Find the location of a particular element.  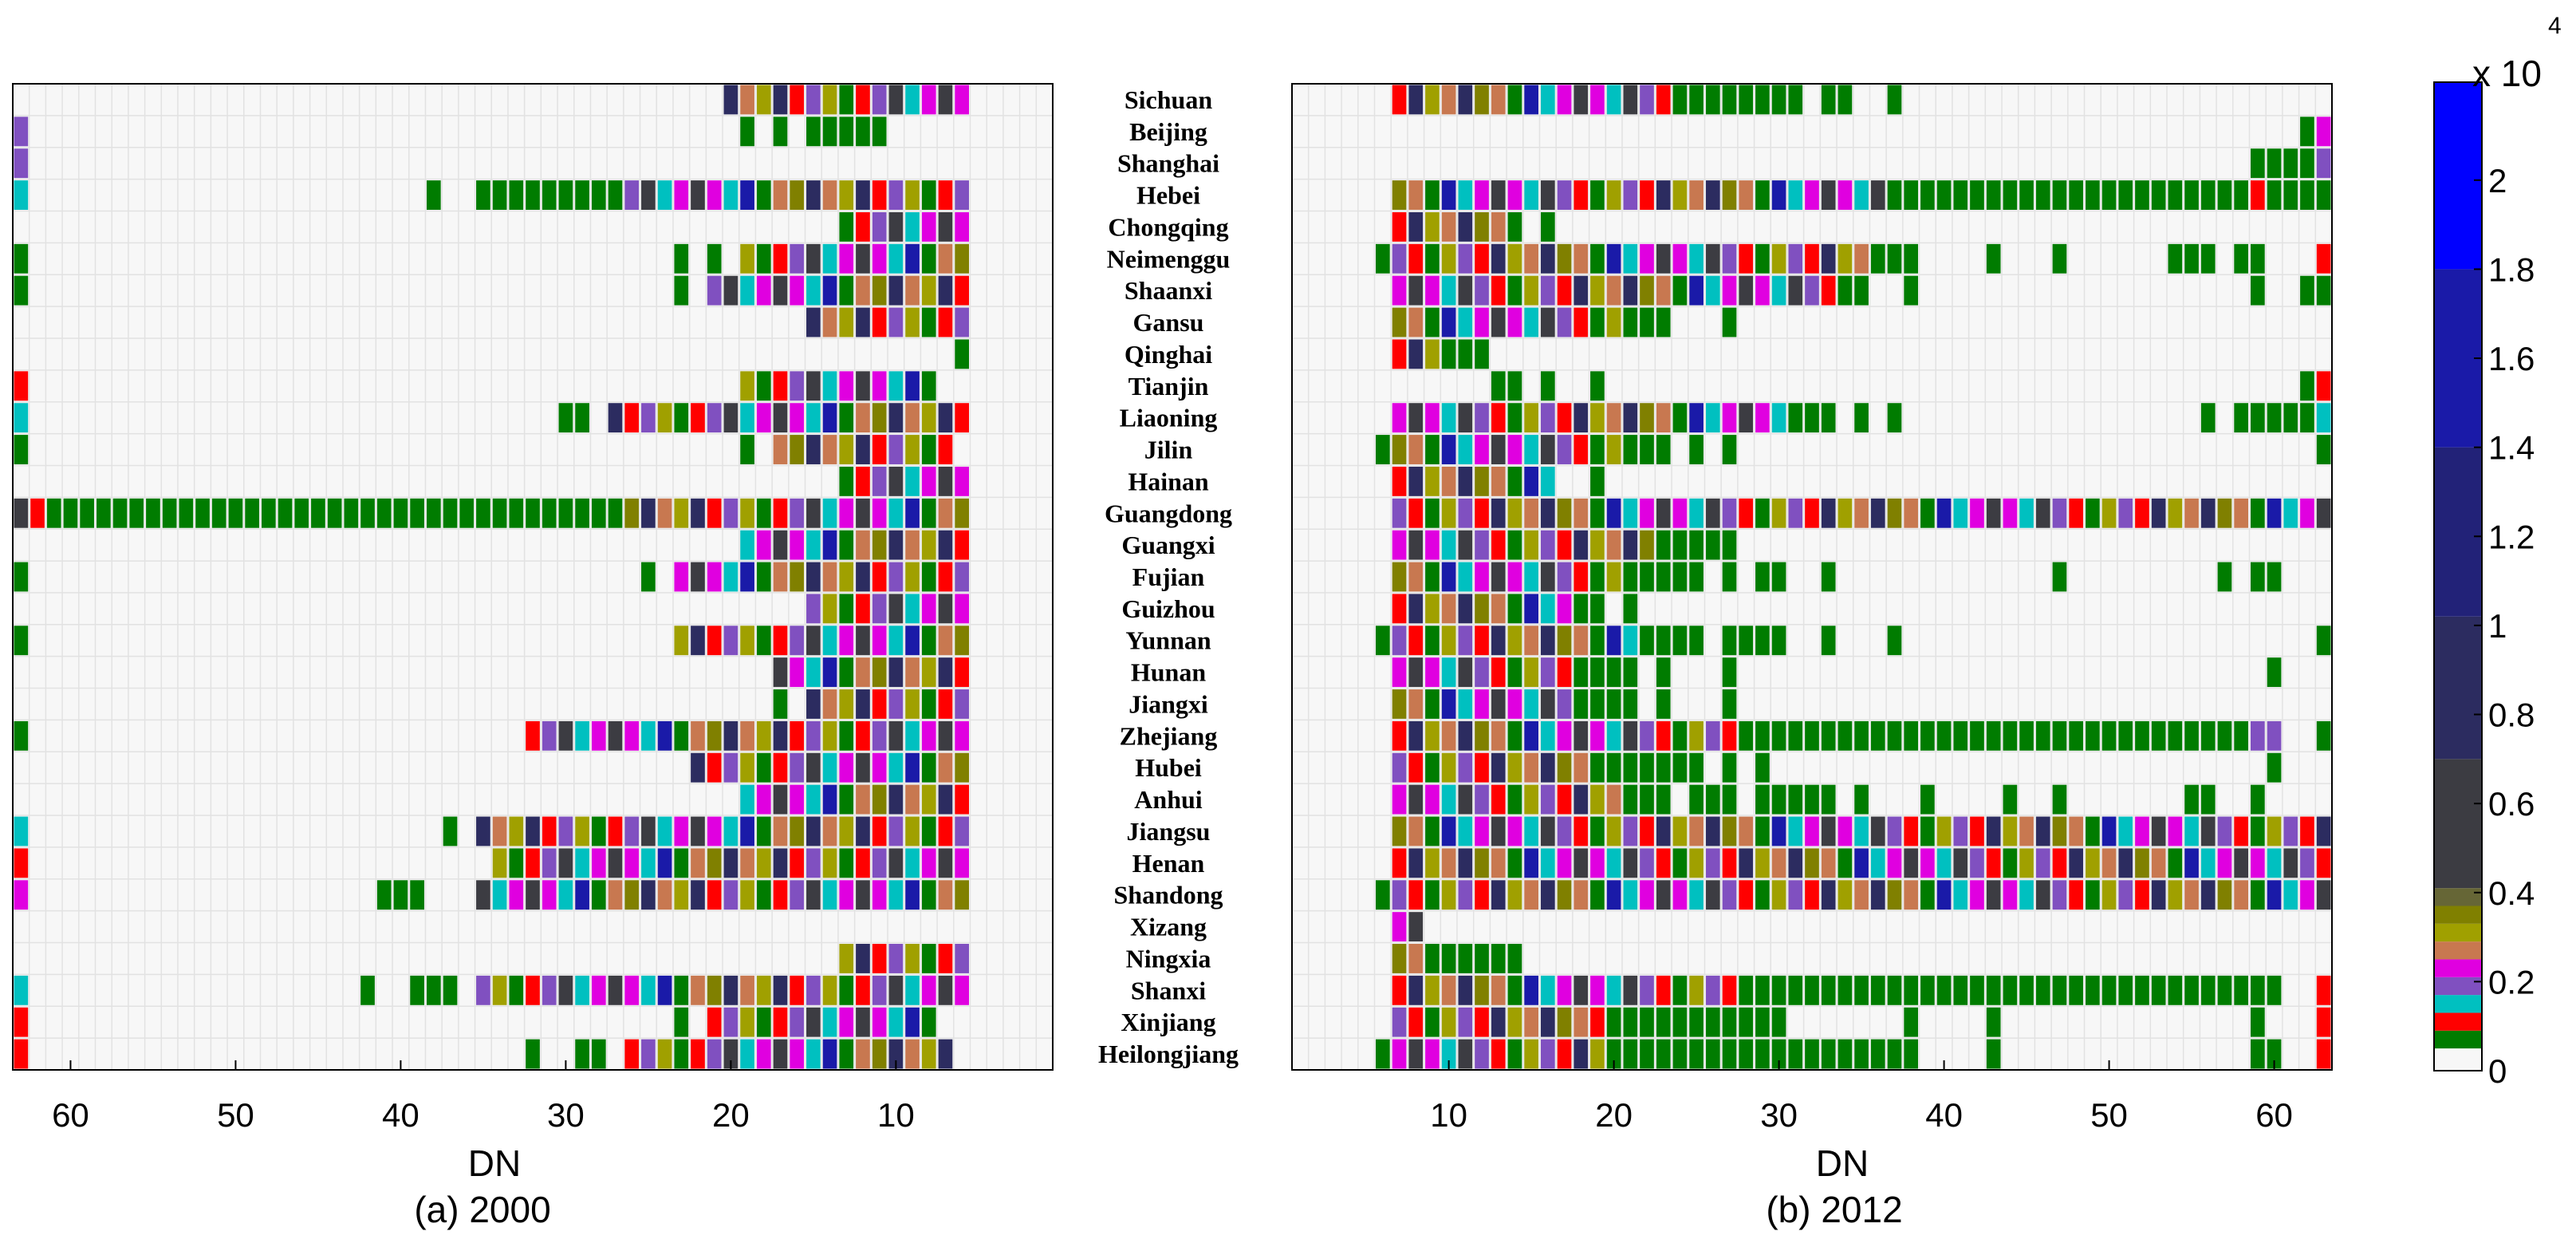

x-tick-label: 30 is located at coordinates (566, 1115).